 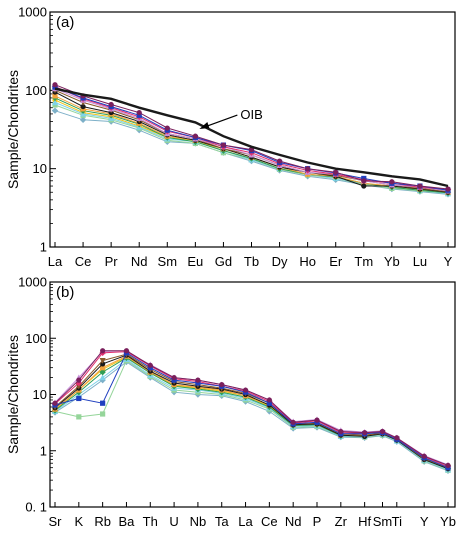 What do you see at coordinates (40, 168) in the screenshot?
I see `panel-a-y-tick-label: 10` at bounding box center [40, 168].